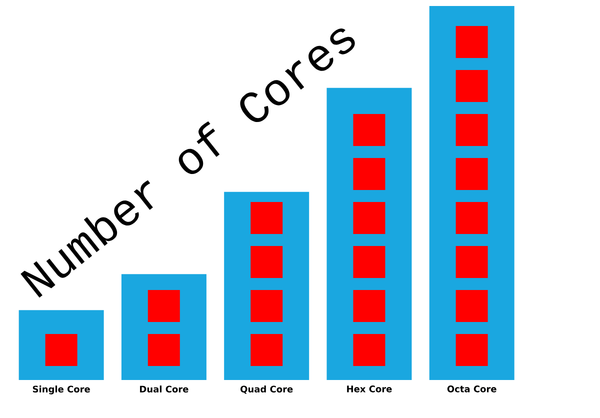  What do you see at coordinates (266, 390) in the screenshot?
I see `x-tick-label: Quad Core` at bounding box center [266, 390].